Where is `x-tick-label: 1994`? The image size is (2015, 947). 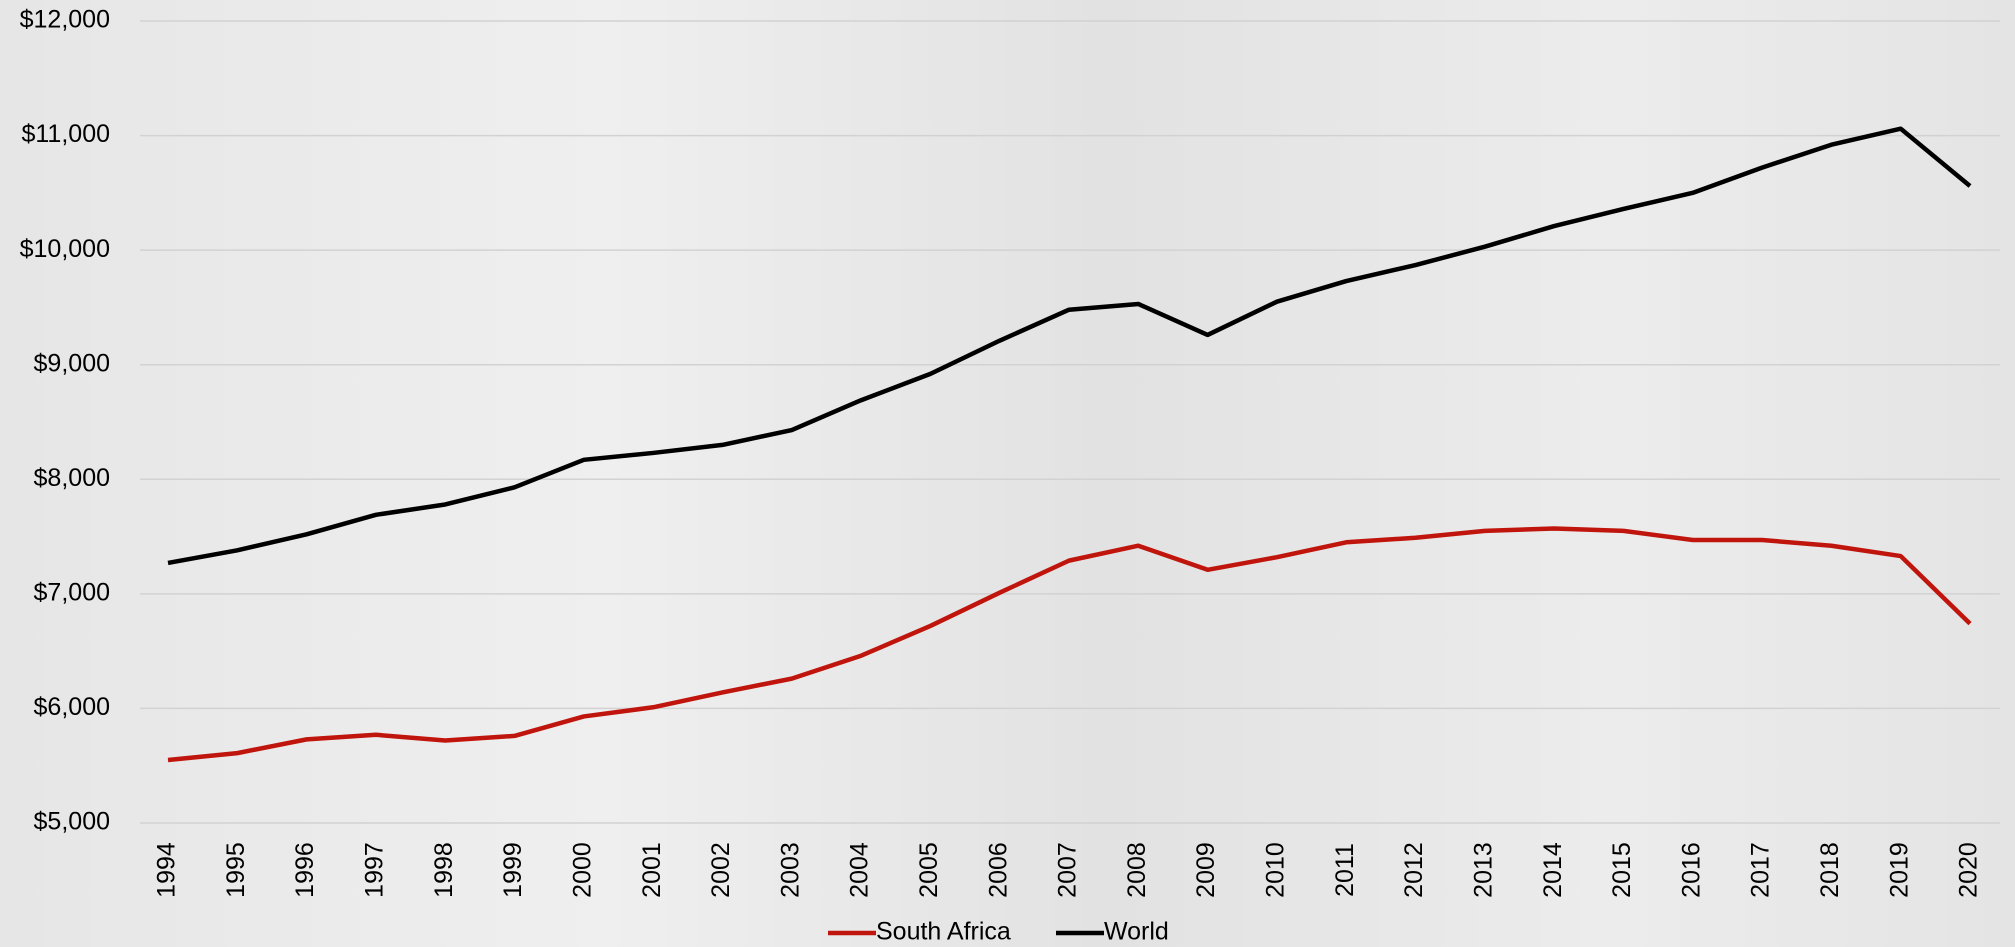 x-tick-label: 1994 is located at coordinates (167, 870).